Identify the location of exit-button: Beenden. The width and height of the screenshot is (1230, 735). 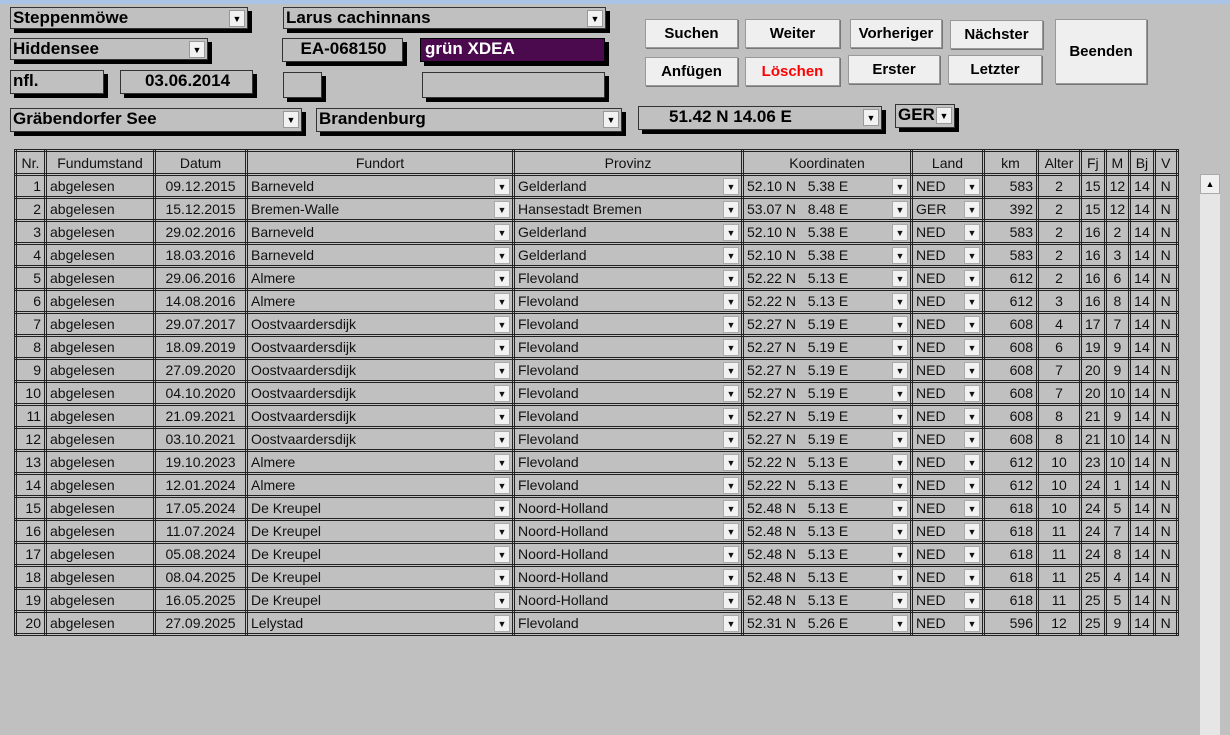
(1101, 51).